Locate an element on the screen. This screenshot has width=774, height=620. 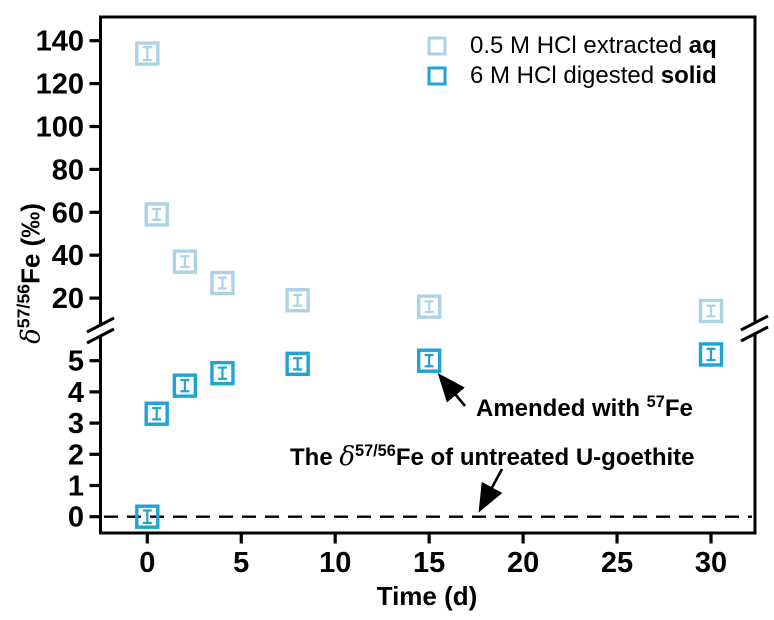
y-label-element: Fe is located at coordinates (30, 268).